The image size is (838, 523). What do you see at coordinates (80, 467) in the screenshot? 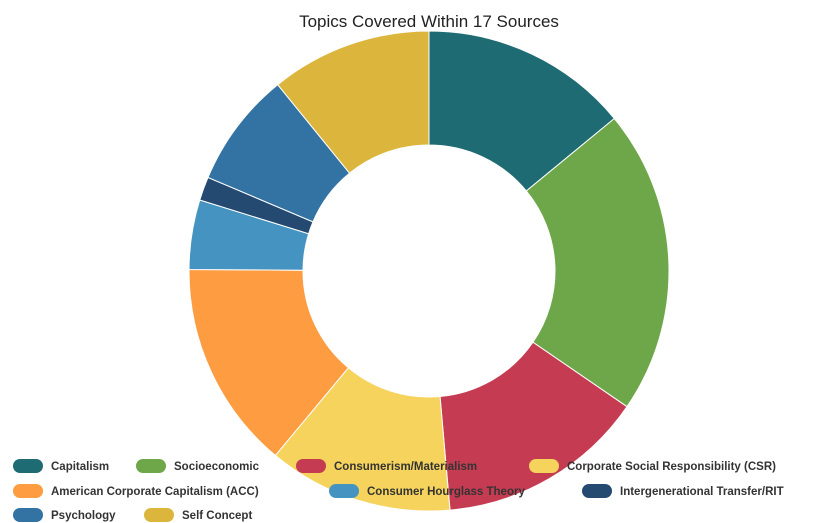
I see `legend-label-0: Capitalism` at bounding box center [80, 467].